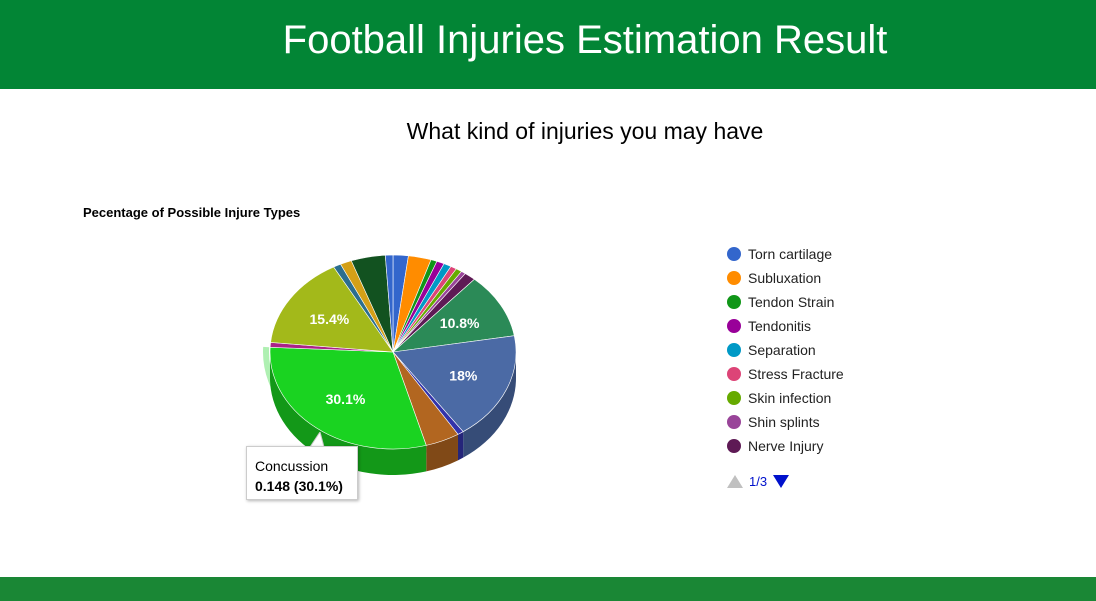 The height and width of the screenshot is (601, 1096). I want to click on chart-tooltip: Concussion 0.148 (30.1%), so click(302, 473).